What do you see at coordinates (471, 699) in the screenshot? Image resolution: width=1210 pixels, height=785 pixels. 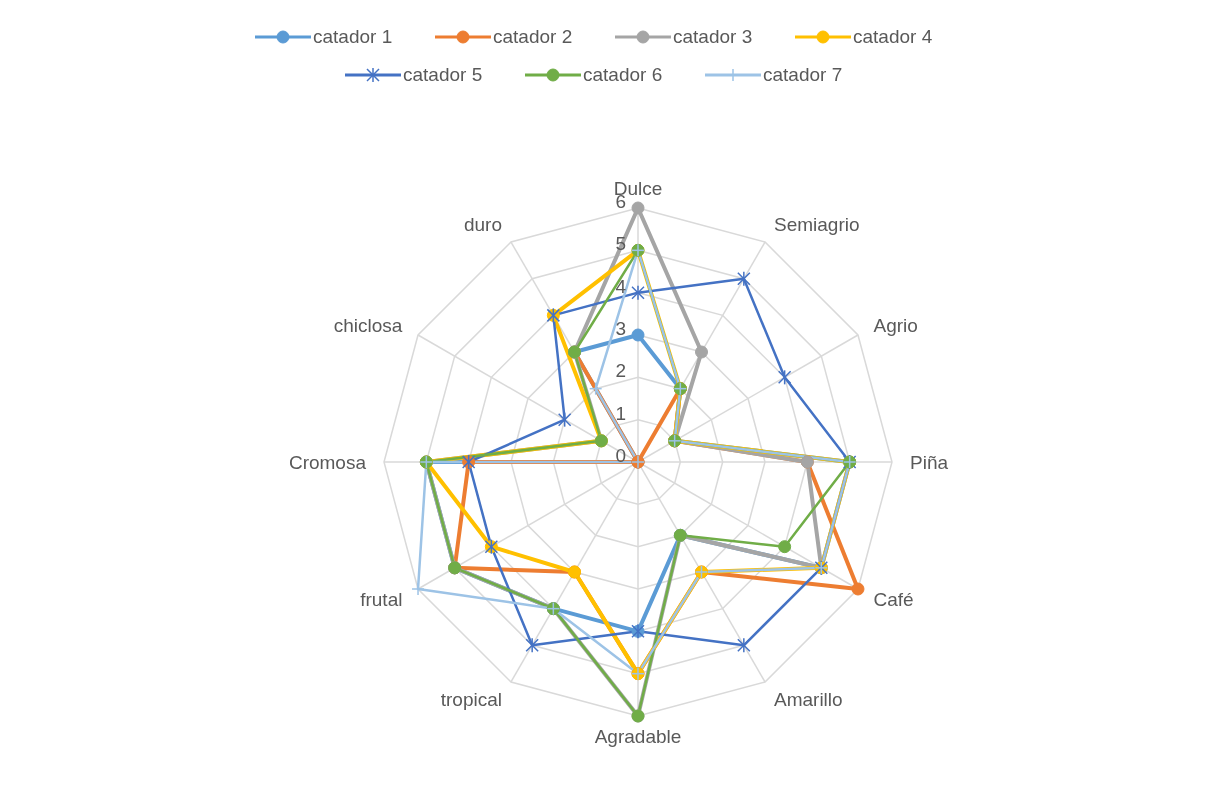 I see `spoke-label: tropical` at bounding box center [471, 699].